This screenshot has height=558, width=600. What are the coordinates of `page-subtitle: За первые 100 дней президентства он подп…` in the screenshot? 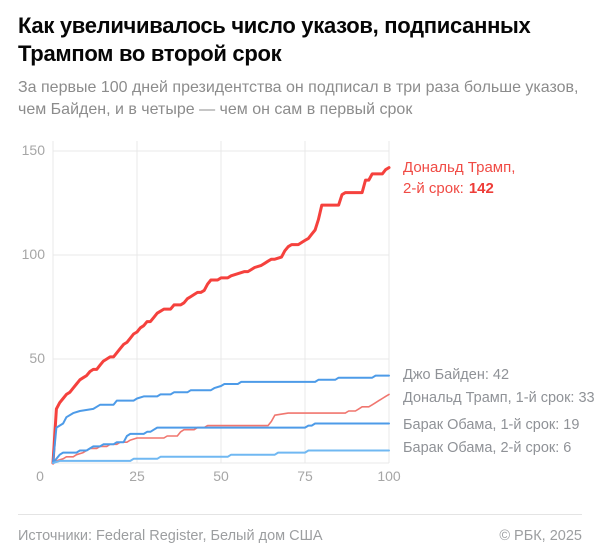 It's located at (298, 98).